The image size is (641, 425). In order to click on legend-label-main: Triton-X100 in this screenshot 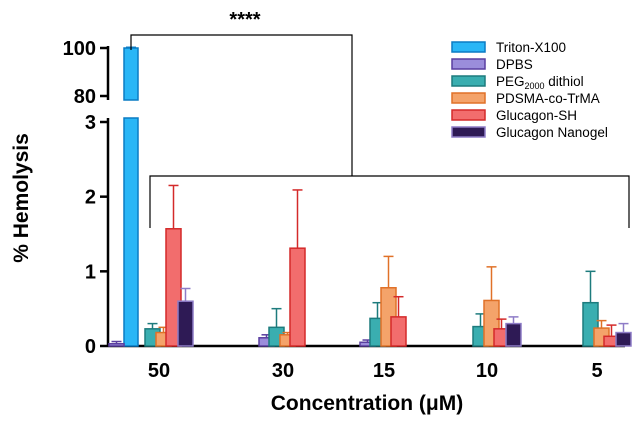, I will do `click(531, 47)`.